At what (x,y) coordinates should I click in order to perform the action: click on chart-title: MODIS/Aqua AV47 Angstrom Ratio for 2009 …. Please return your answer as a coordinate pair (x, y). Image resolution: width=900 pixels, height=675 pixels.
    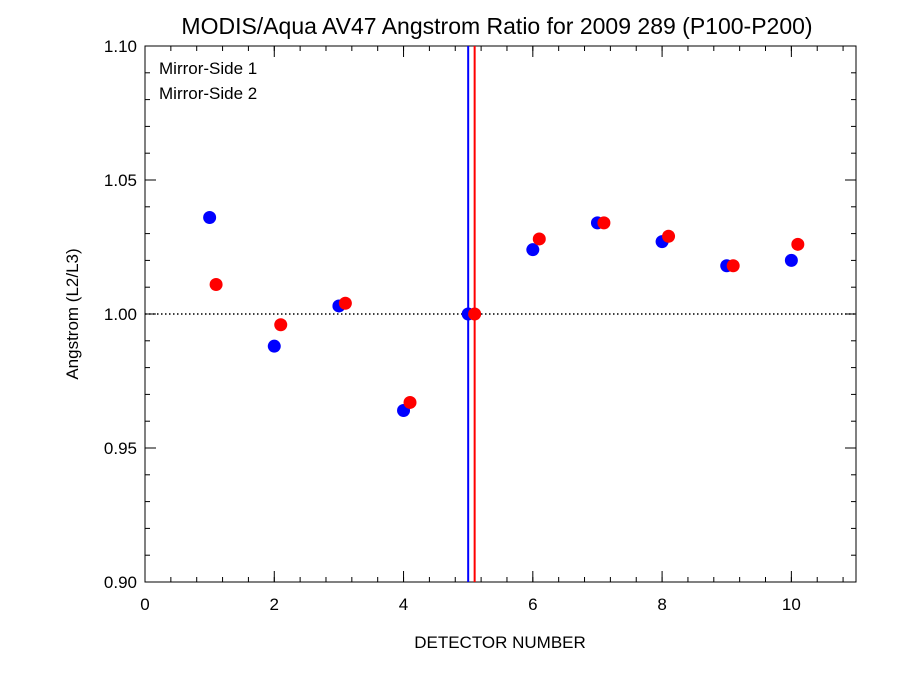
    Looking at the image, I should click on (496, 26).